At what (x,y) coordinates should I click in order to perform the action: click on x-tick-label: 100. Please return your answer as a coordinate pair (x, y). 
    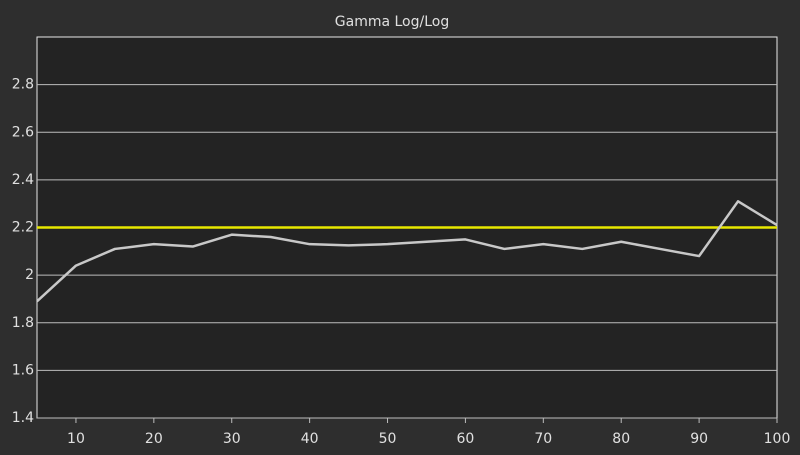
    Looking at the image, I should click on (777, 439).